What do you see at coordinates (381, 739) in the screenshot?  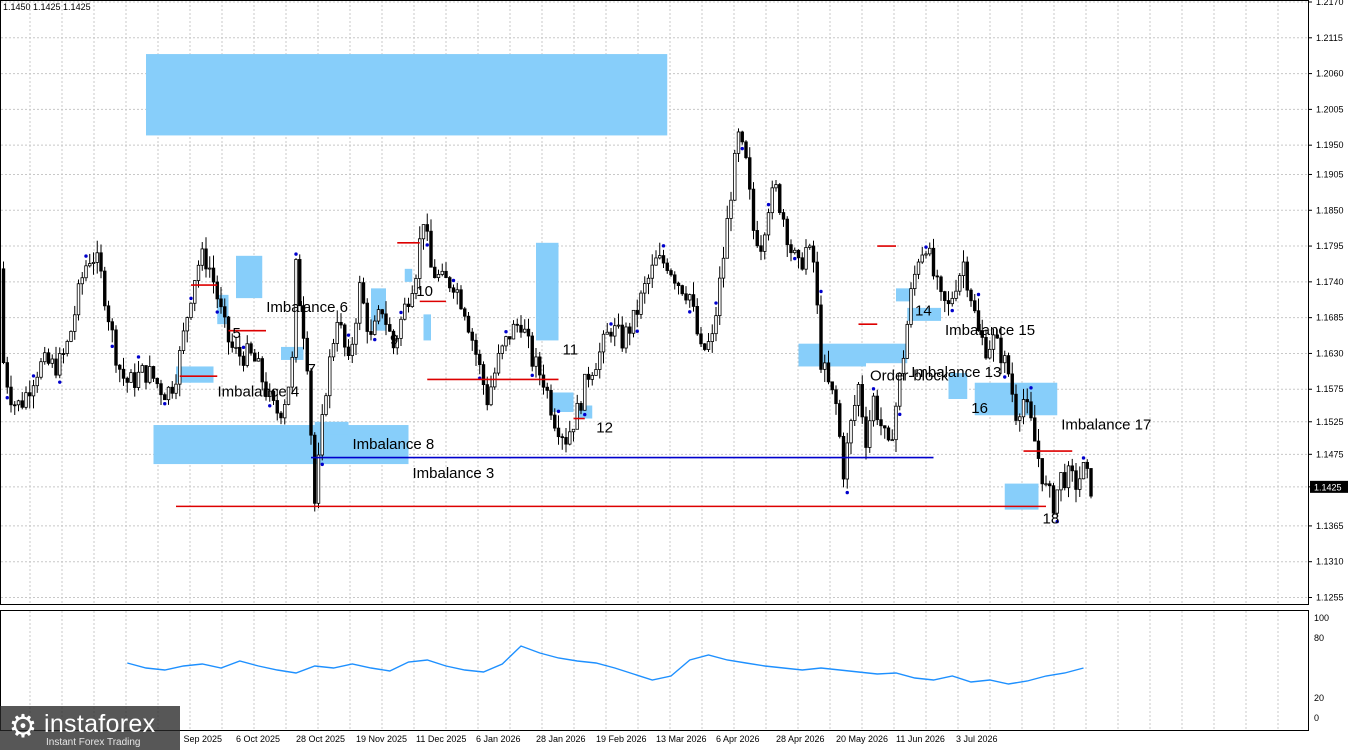 I see `x-tick-label: 19 Nov 2025` at bounding box center [381, 739].